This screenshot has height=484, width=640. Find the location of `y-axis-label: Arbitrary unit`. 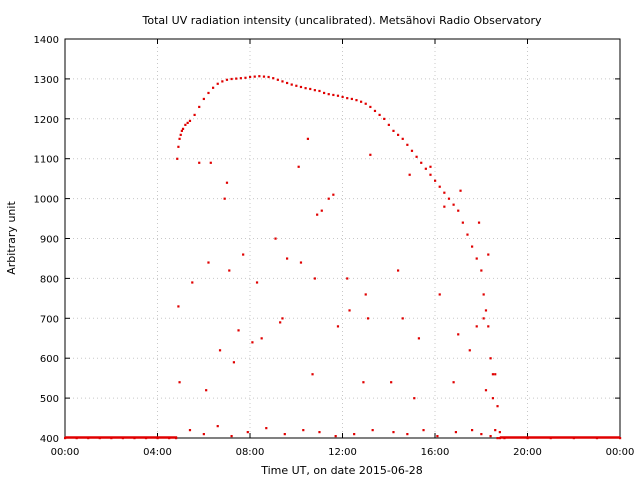

y-axis-label: Arbitrary unit is located at coordinates (11, 238).